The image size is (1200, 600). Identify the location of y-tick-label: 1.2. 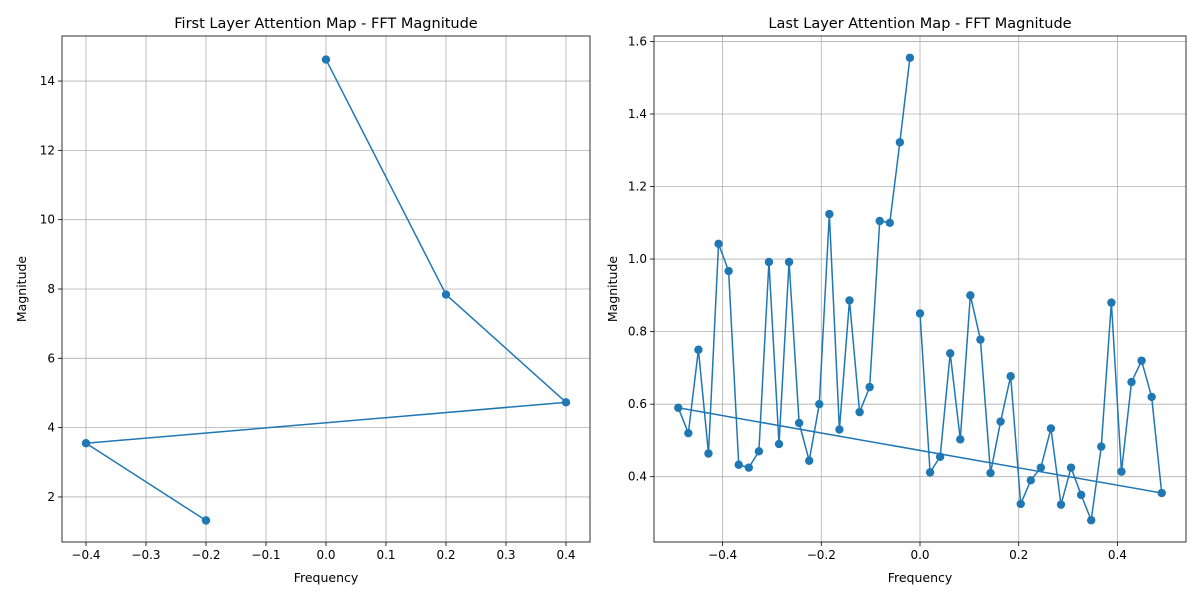
(637, 187).